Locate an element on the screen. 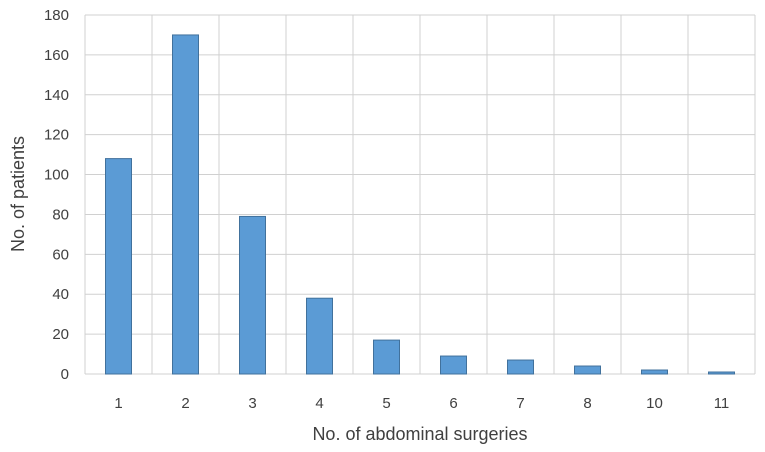  x-tick-label: 5 is located at coordinates (386, 403).